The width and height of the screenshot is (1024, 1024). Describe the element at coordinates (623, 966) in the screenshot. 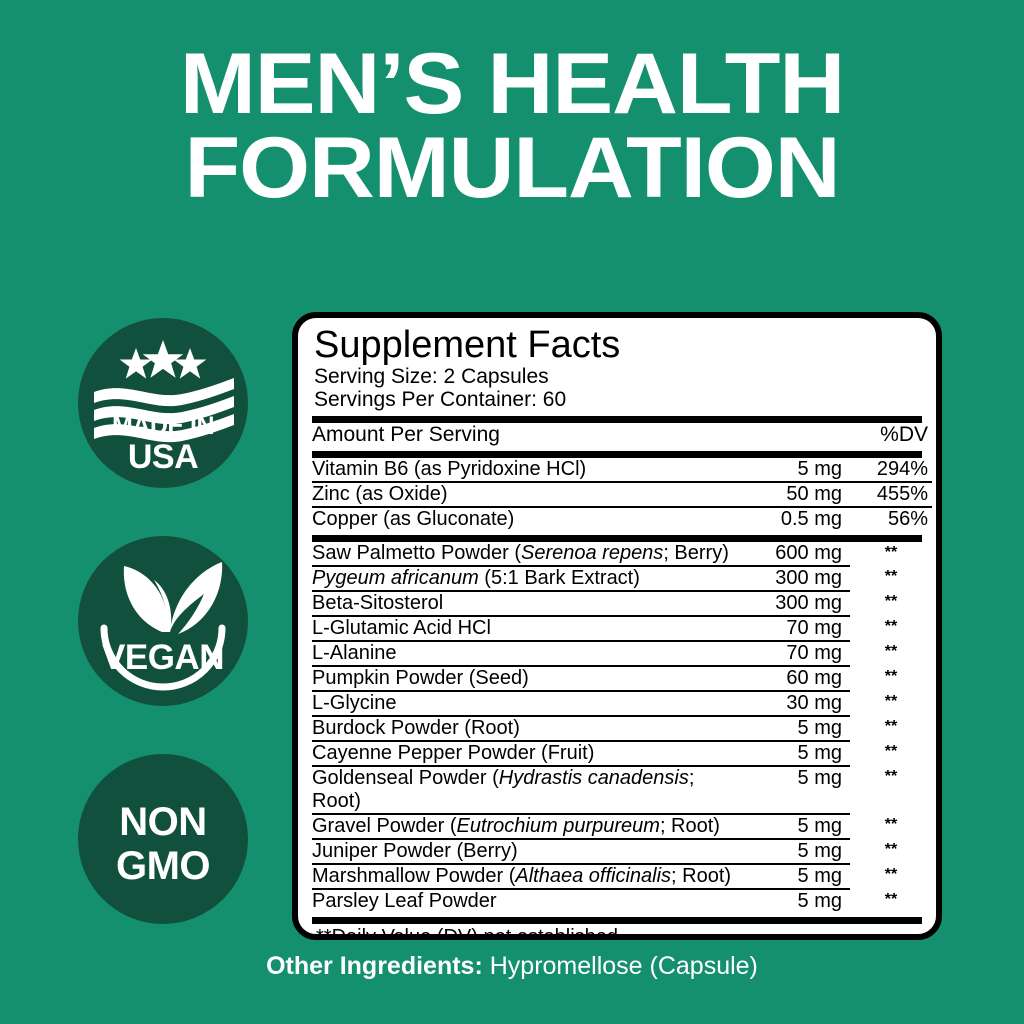

I see `other-ingredients-value: Hypromellose (Capsule)` at that location.